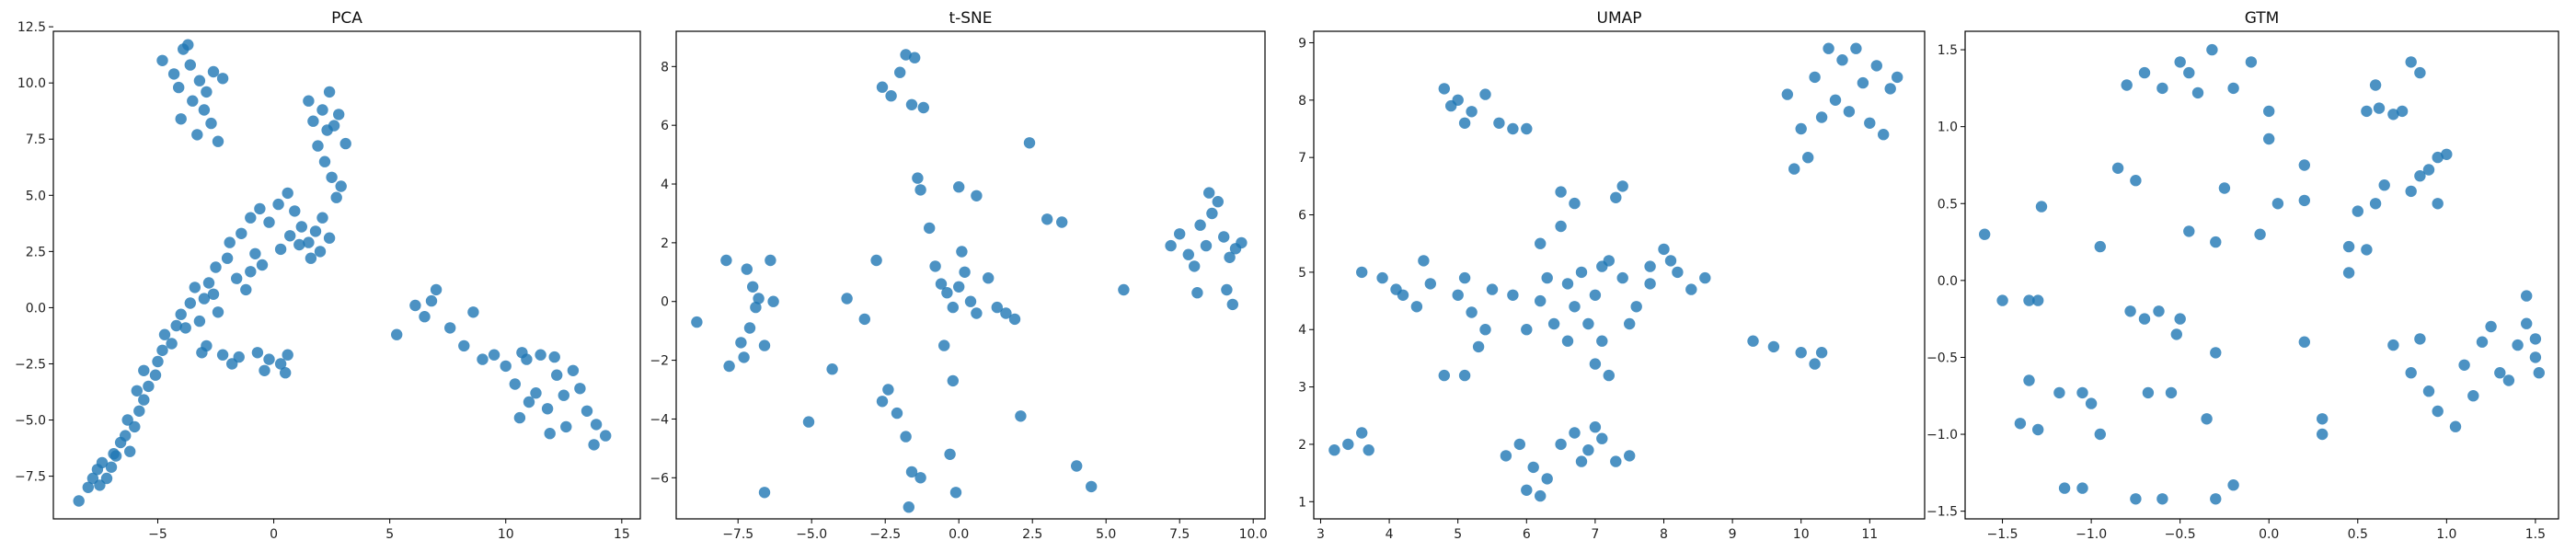  Describe the element at coordinates (995, 530) in the screenshot. I see `x-axis: −7.5 −5.0 −2.5 0.0 2.5 5.0 7.5 10.0` at that location.